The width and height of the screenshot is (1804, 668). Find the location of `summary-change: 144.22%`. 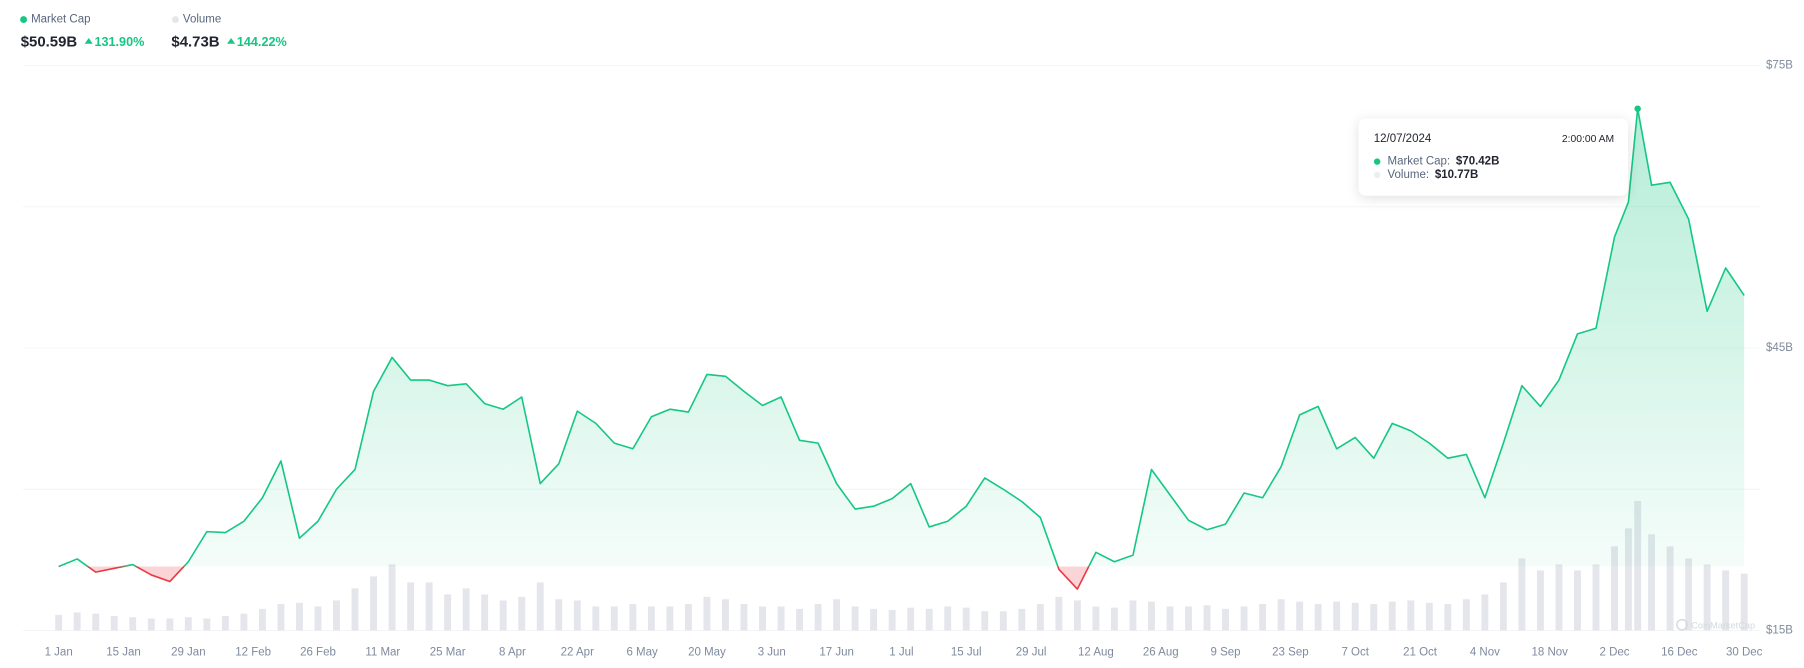

summary-change: 144.22% is located at coordinates (262, 42).